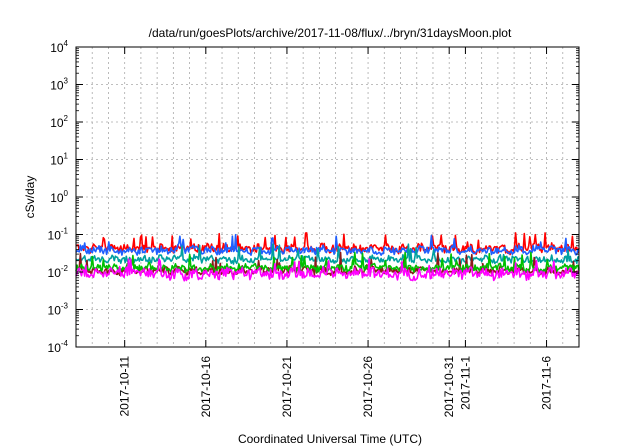  I want to click on y-tick-label: 10⁻², so click(58, 272).